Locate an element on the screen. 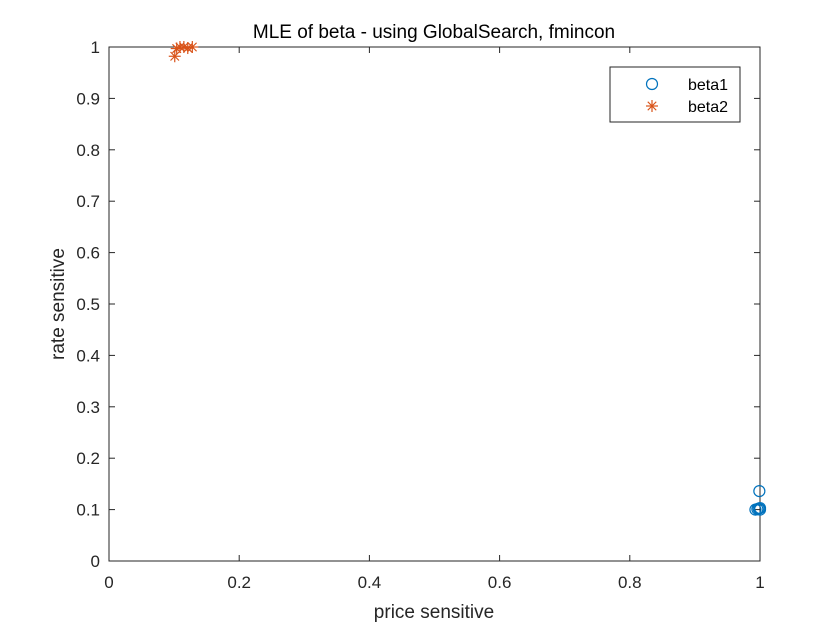 This screenshot has width=840, height=630. y-tick-label: 0.5 is located at coordinates (88, 304).